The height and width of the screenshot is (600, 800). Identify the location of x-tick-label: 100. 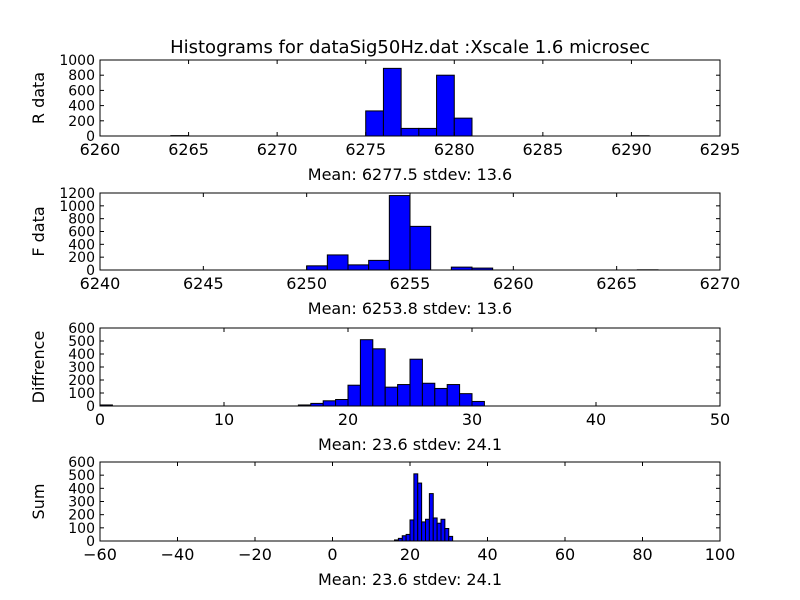
(720, 554).